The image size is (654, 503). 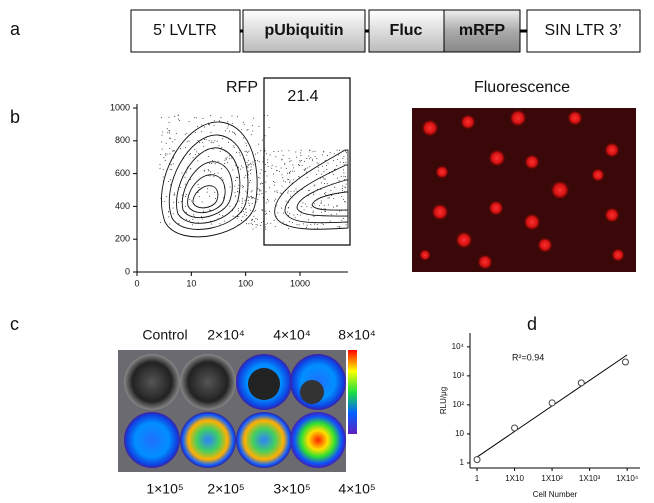 I want to click on y-axis-label: RLU/μg, so click(x=443, y=400).